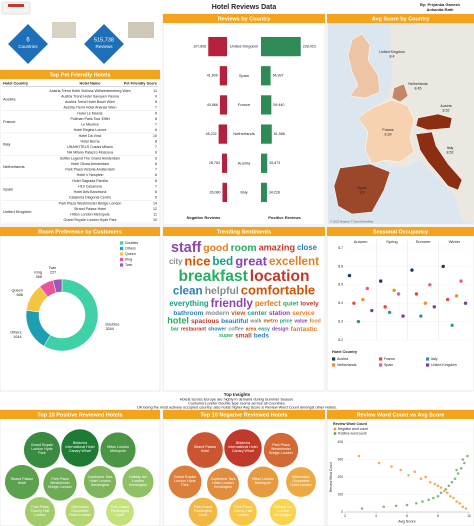  I want to click on word: super, so click(226, 336).